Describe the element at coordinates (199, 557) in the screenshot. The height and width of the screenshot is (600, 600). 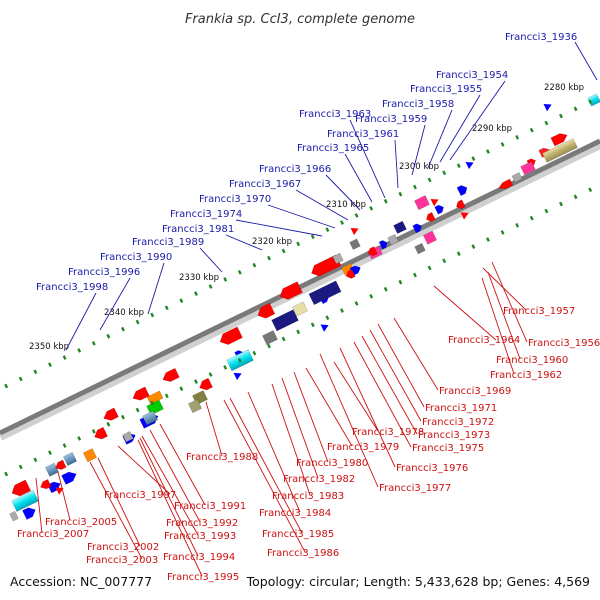
I see `gene-label: Francci3_1994` at that location.